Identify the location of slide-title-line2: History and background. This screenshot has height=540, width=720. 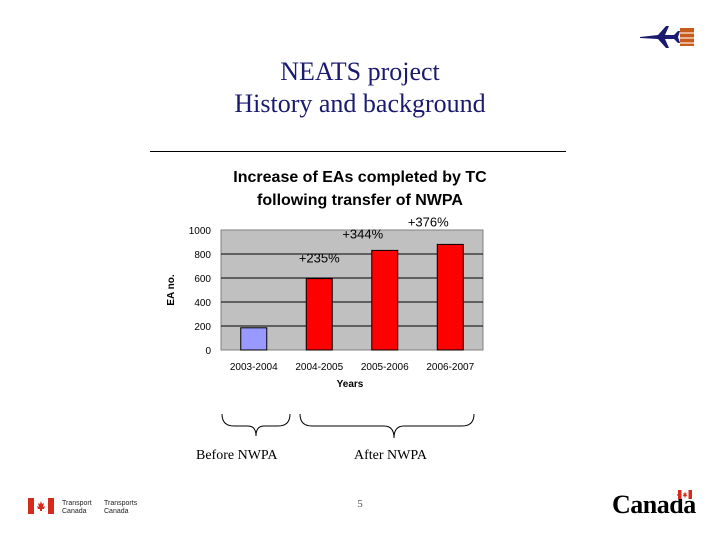
(360, 103).